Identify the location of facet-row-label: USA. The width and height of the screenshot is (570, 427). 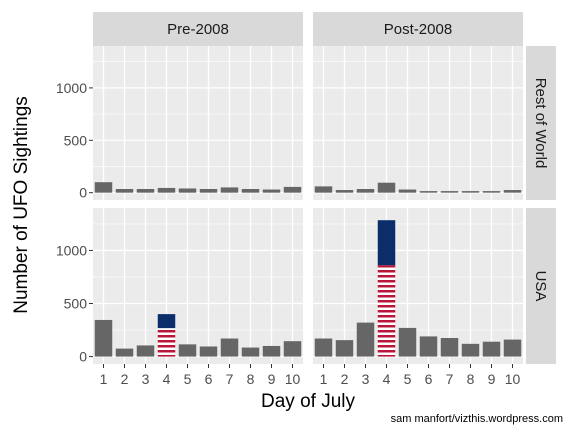
(540, 286).